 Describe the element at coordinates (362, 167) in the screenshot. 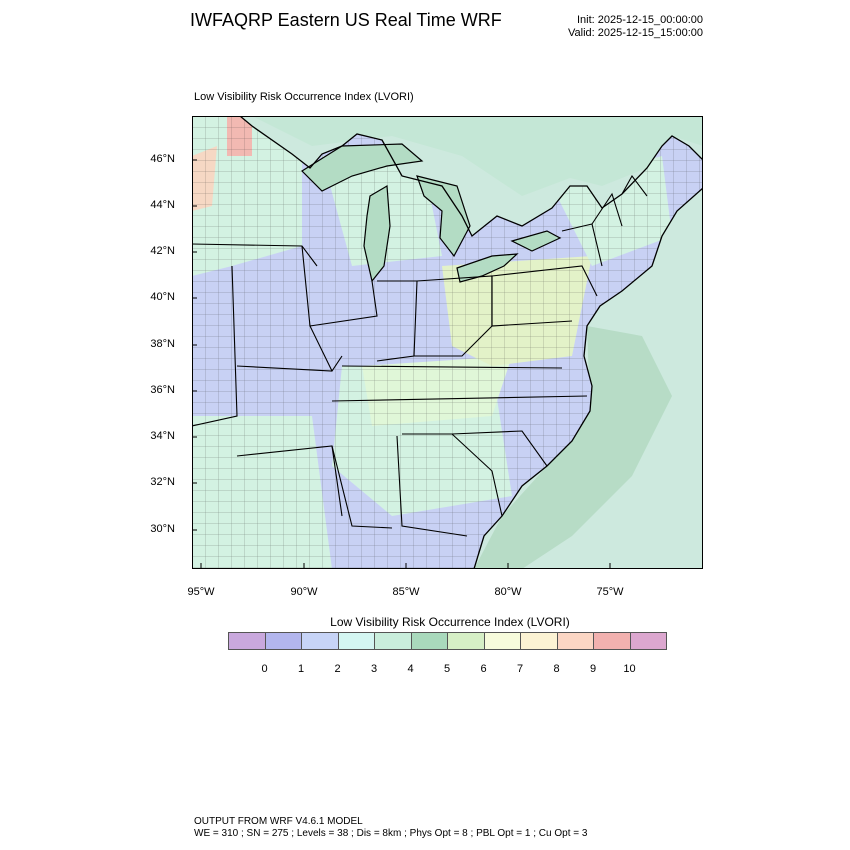

I see `lake-superior` at that location.